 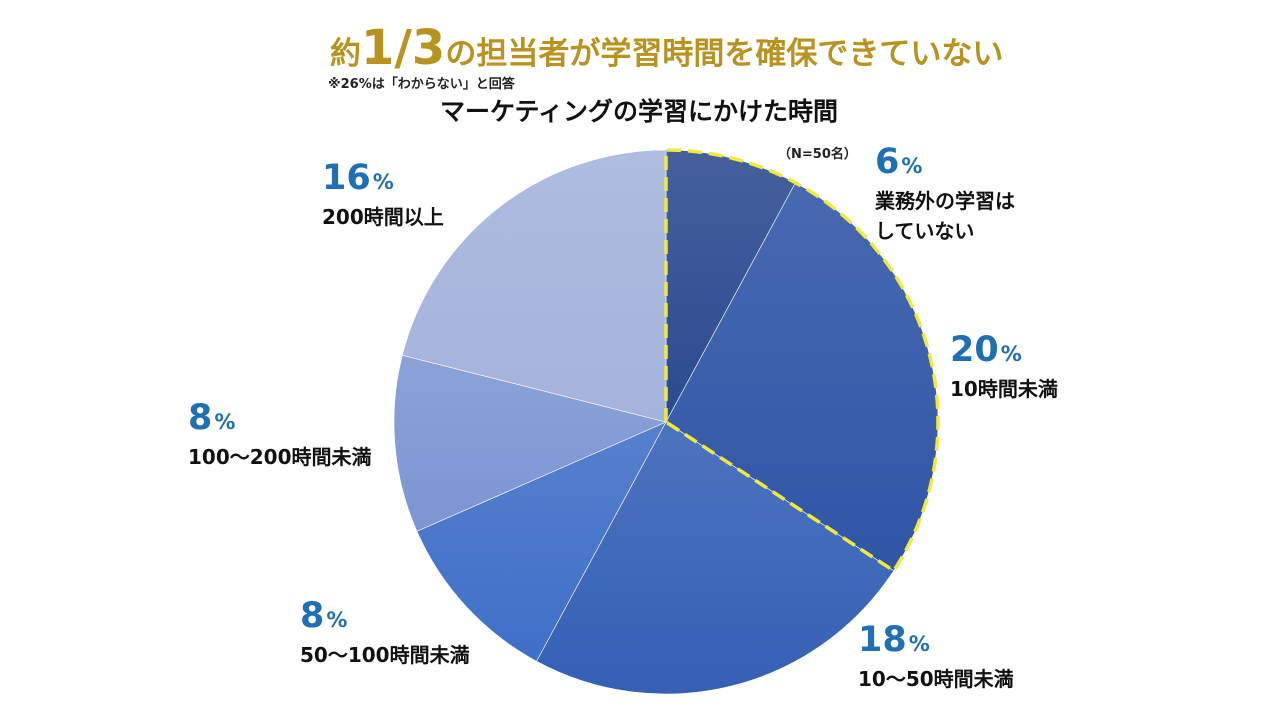 I want to click on headline-fraction: 1/3, so click(x=403, y=48).